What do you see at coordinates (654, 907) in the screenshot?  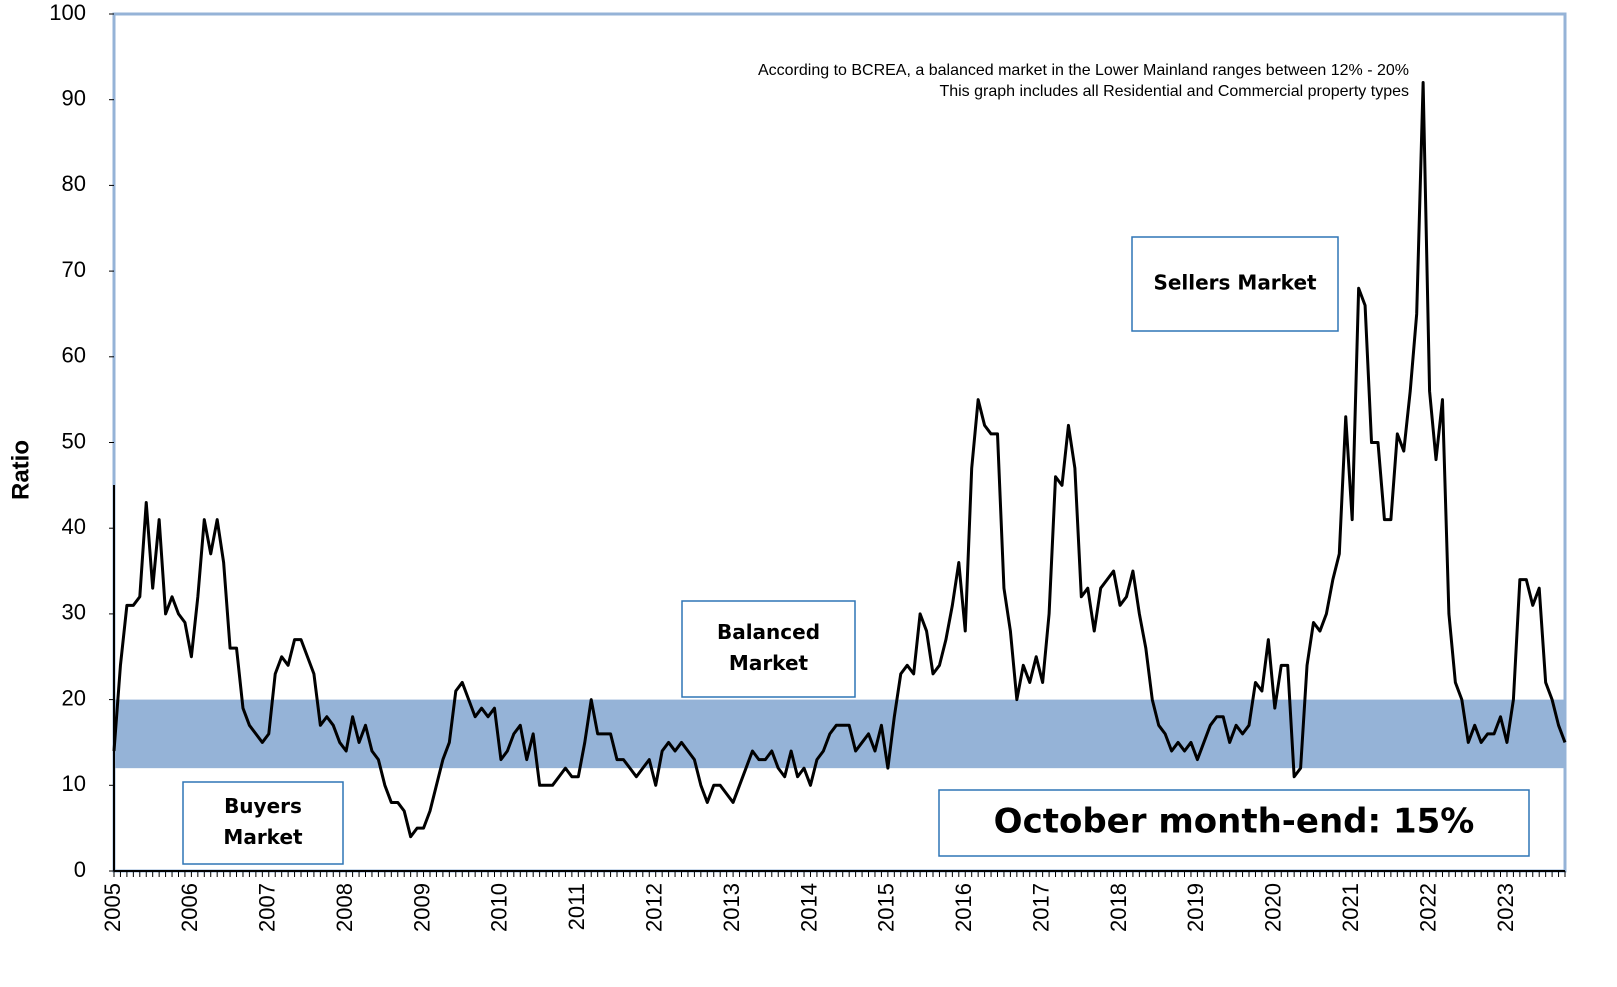 I see `x-tick-label: 2012` at bounding box center [654, 907].